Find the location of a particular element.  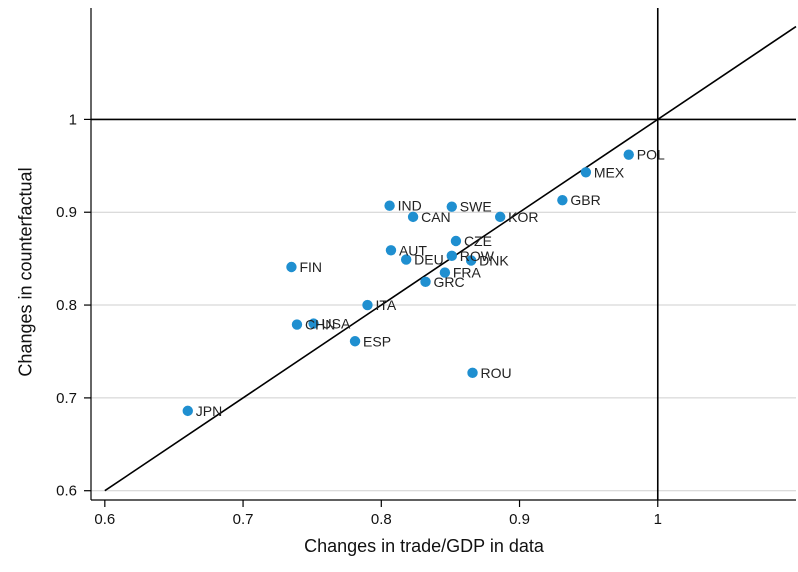

point-label-chn: CHN is located at coordinates (320, 325).